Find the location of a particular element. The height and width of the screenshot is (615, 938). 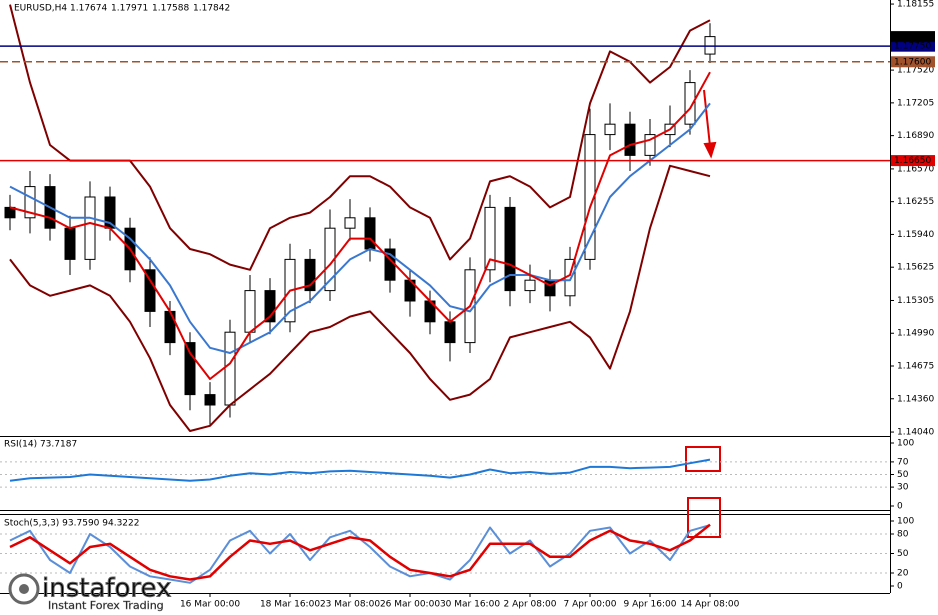

y-tick-label: 1.17205 is located at coordinates (915, 103).